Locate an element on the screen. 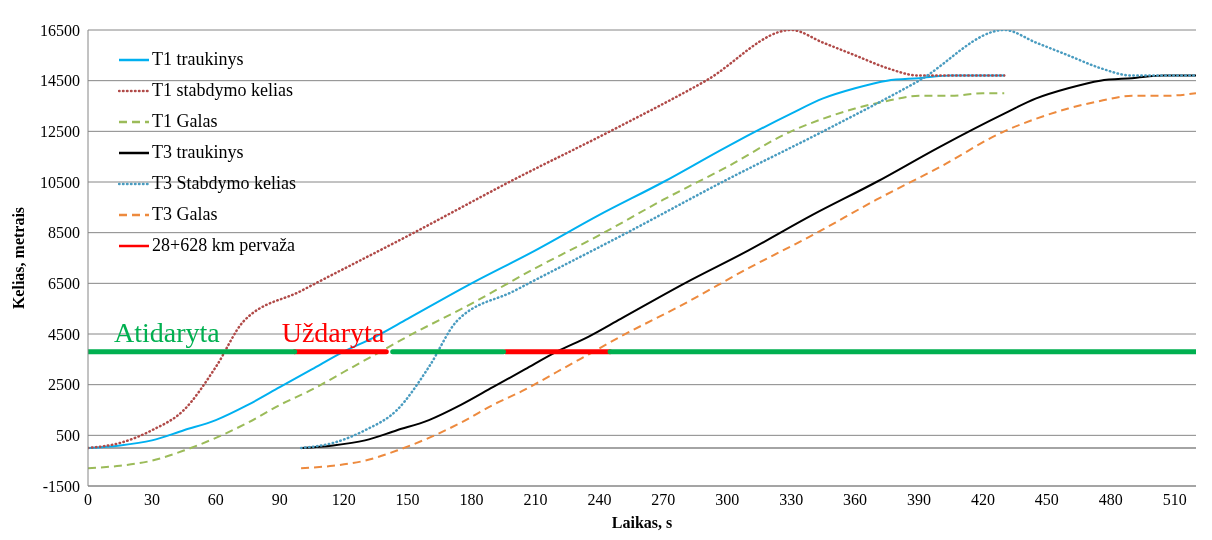 The image size is (1212, 540). y-tick-label: 4500 is located at coordinates (64, 334).